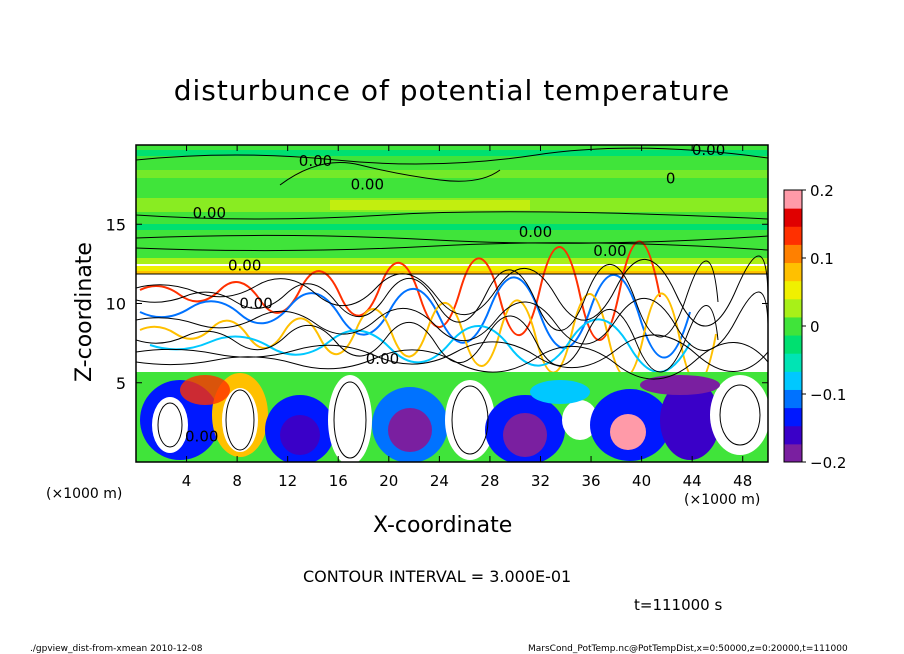 This screenshot has width=904, height=654. Describe the element at coordinates (828, 463) in the screenshot. I see `colorbar-tick-label: −0.2` at that location.